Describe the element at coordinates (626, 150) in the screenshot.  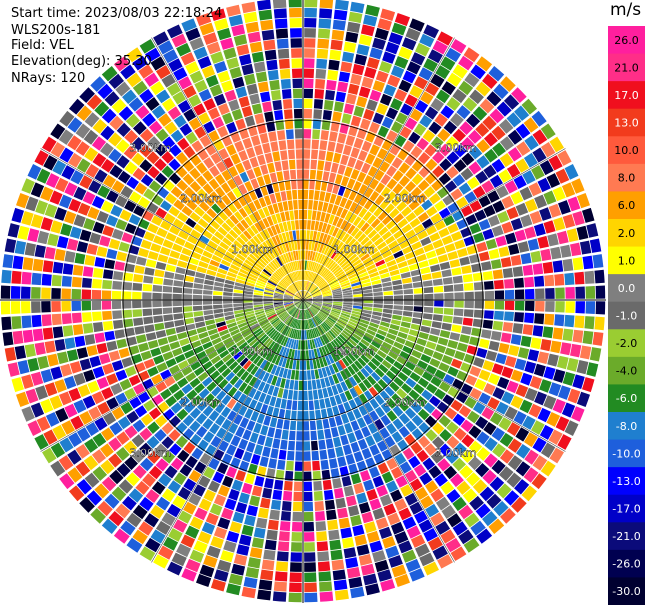
I see `colorbar-tick-label: 10.0` at that location.